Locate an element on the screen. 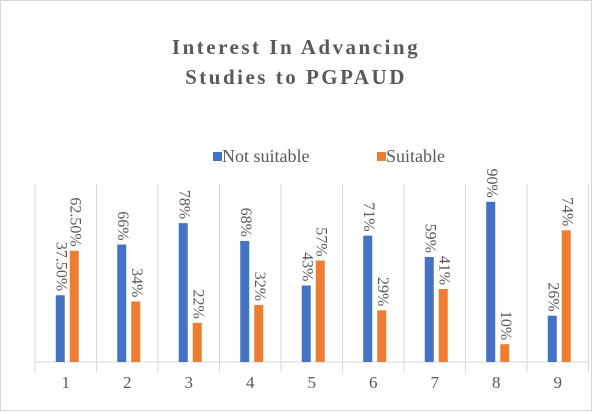 The width and height of the screenshot is (593, 412). x-tick-label: 4 is located at coordinates (250, 382).